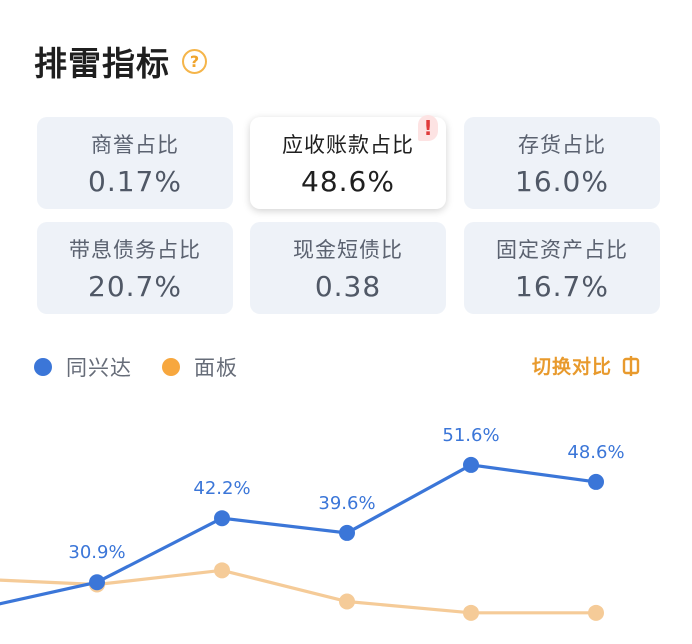 The image size is (692, 644). I want to click on metric-value: 16.7%, so click(562, 286).